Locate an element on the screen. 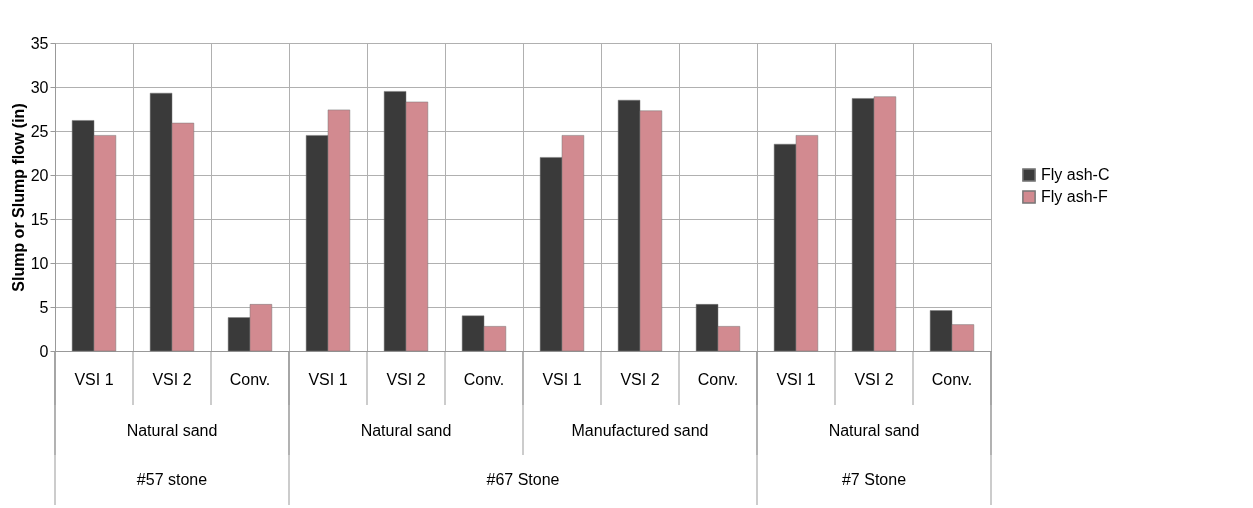 Image resolution: width=1253 pixels, height=508 pixels. y-tick-label: 25 is located at coordinates (39, 131).